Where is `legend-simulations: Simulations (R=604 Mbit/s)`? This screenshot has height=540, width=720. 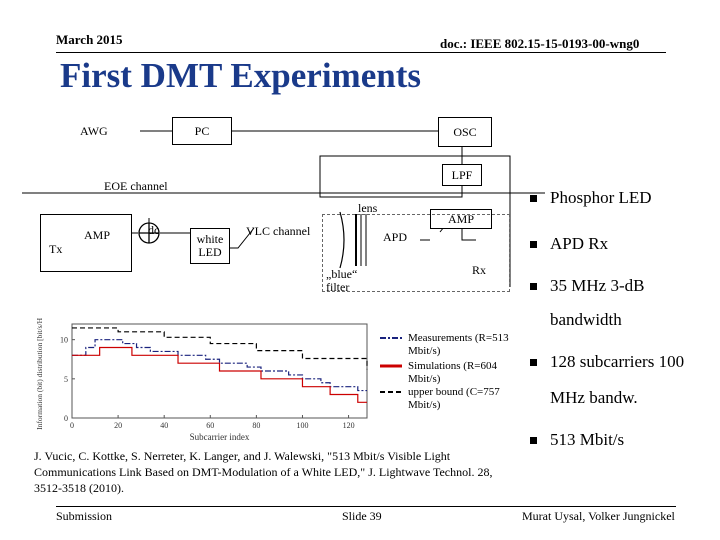
legend-simulations: Simulations (R=604 Mbit/s) is located at coordinates (453, 372).